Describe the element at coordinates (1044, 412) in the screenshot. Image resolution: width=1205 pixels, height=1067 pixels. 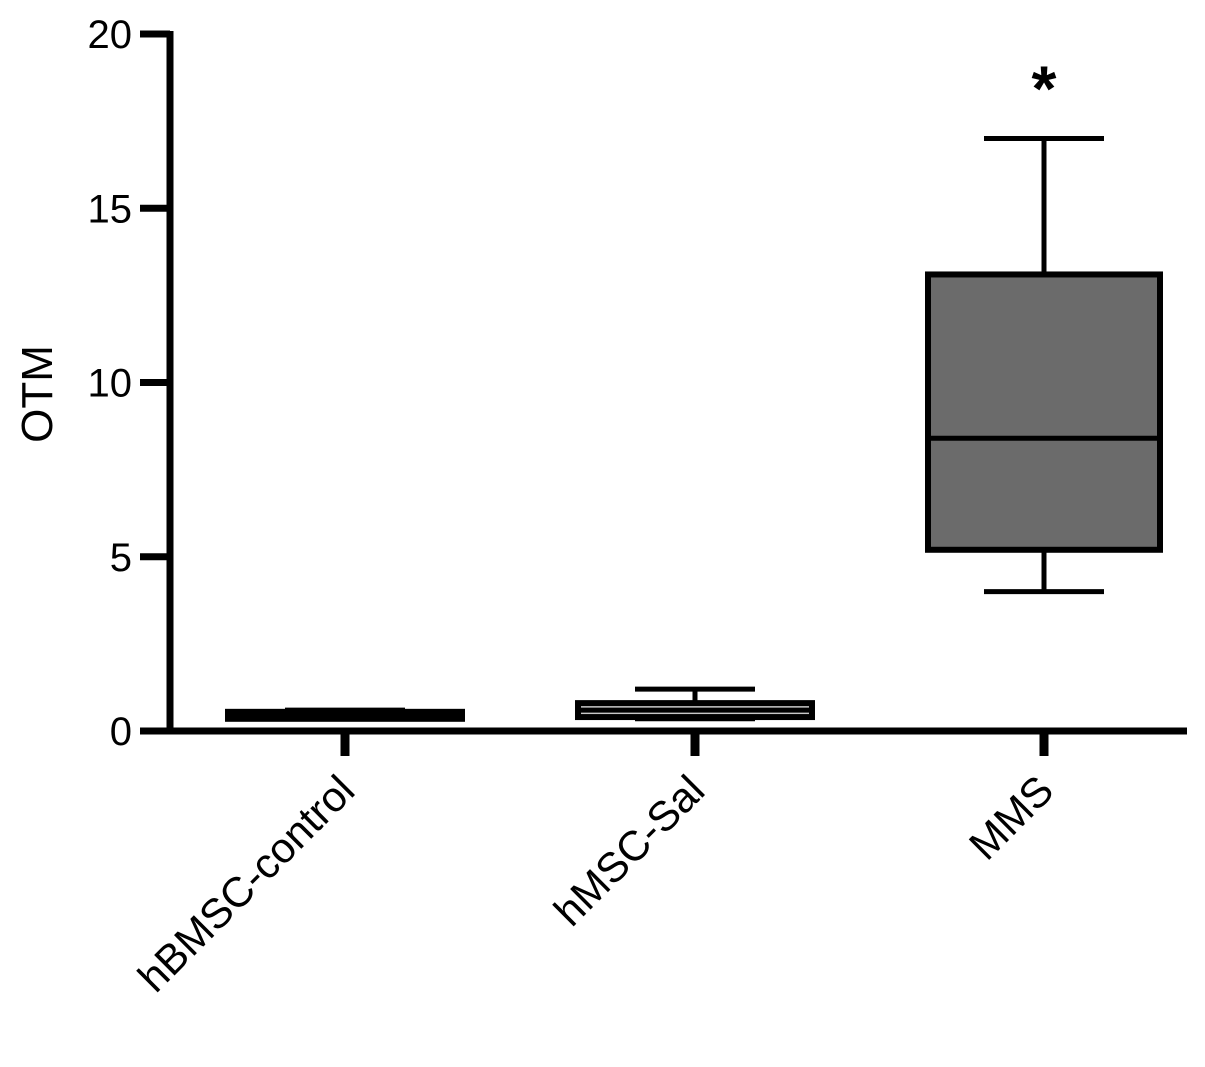
I see `box-body` at that location.